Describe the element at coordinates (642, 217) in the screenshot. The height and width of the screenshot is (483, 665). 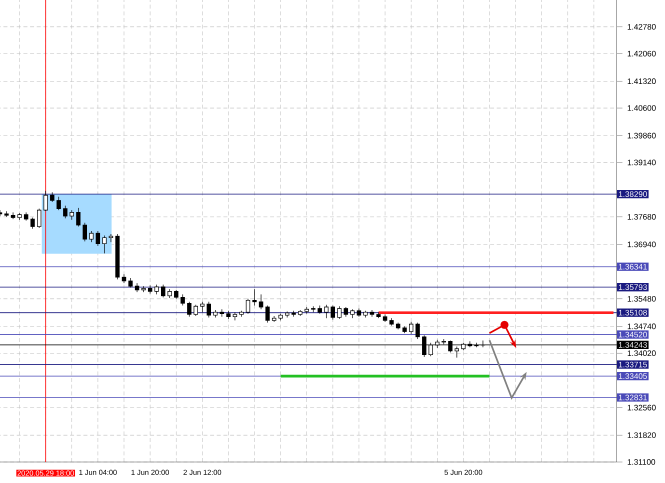
I see `y-tick-label: 1.37680` at that location.